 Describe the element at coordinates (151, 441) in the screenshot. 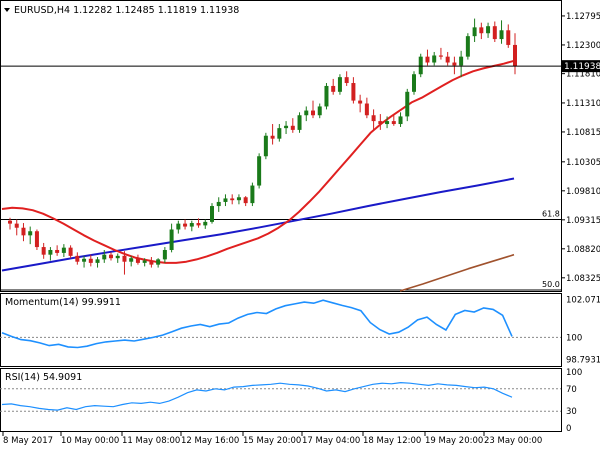

I see `time-tick-label: 11 May 08:00` at that location.